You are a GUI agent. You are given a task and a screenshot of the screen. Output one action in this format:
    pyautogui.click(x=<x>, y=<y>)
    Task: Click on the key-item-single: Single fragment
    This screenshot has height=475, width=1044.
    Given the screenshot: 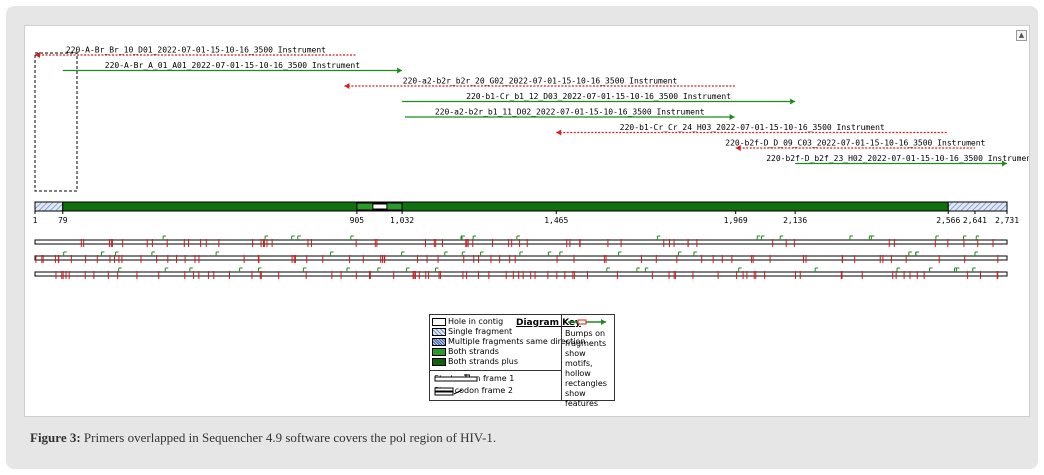 What is the action you would take?
    pyautogui.click(x=472, y=332)
    